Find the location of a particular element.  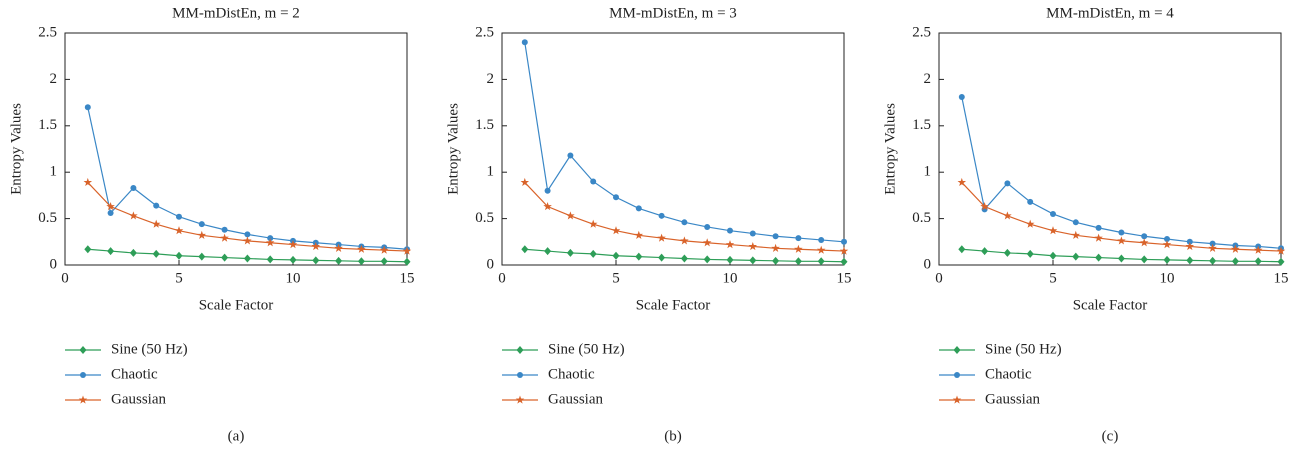

x-tick-label: 5 is located at coordinates (179, 278).